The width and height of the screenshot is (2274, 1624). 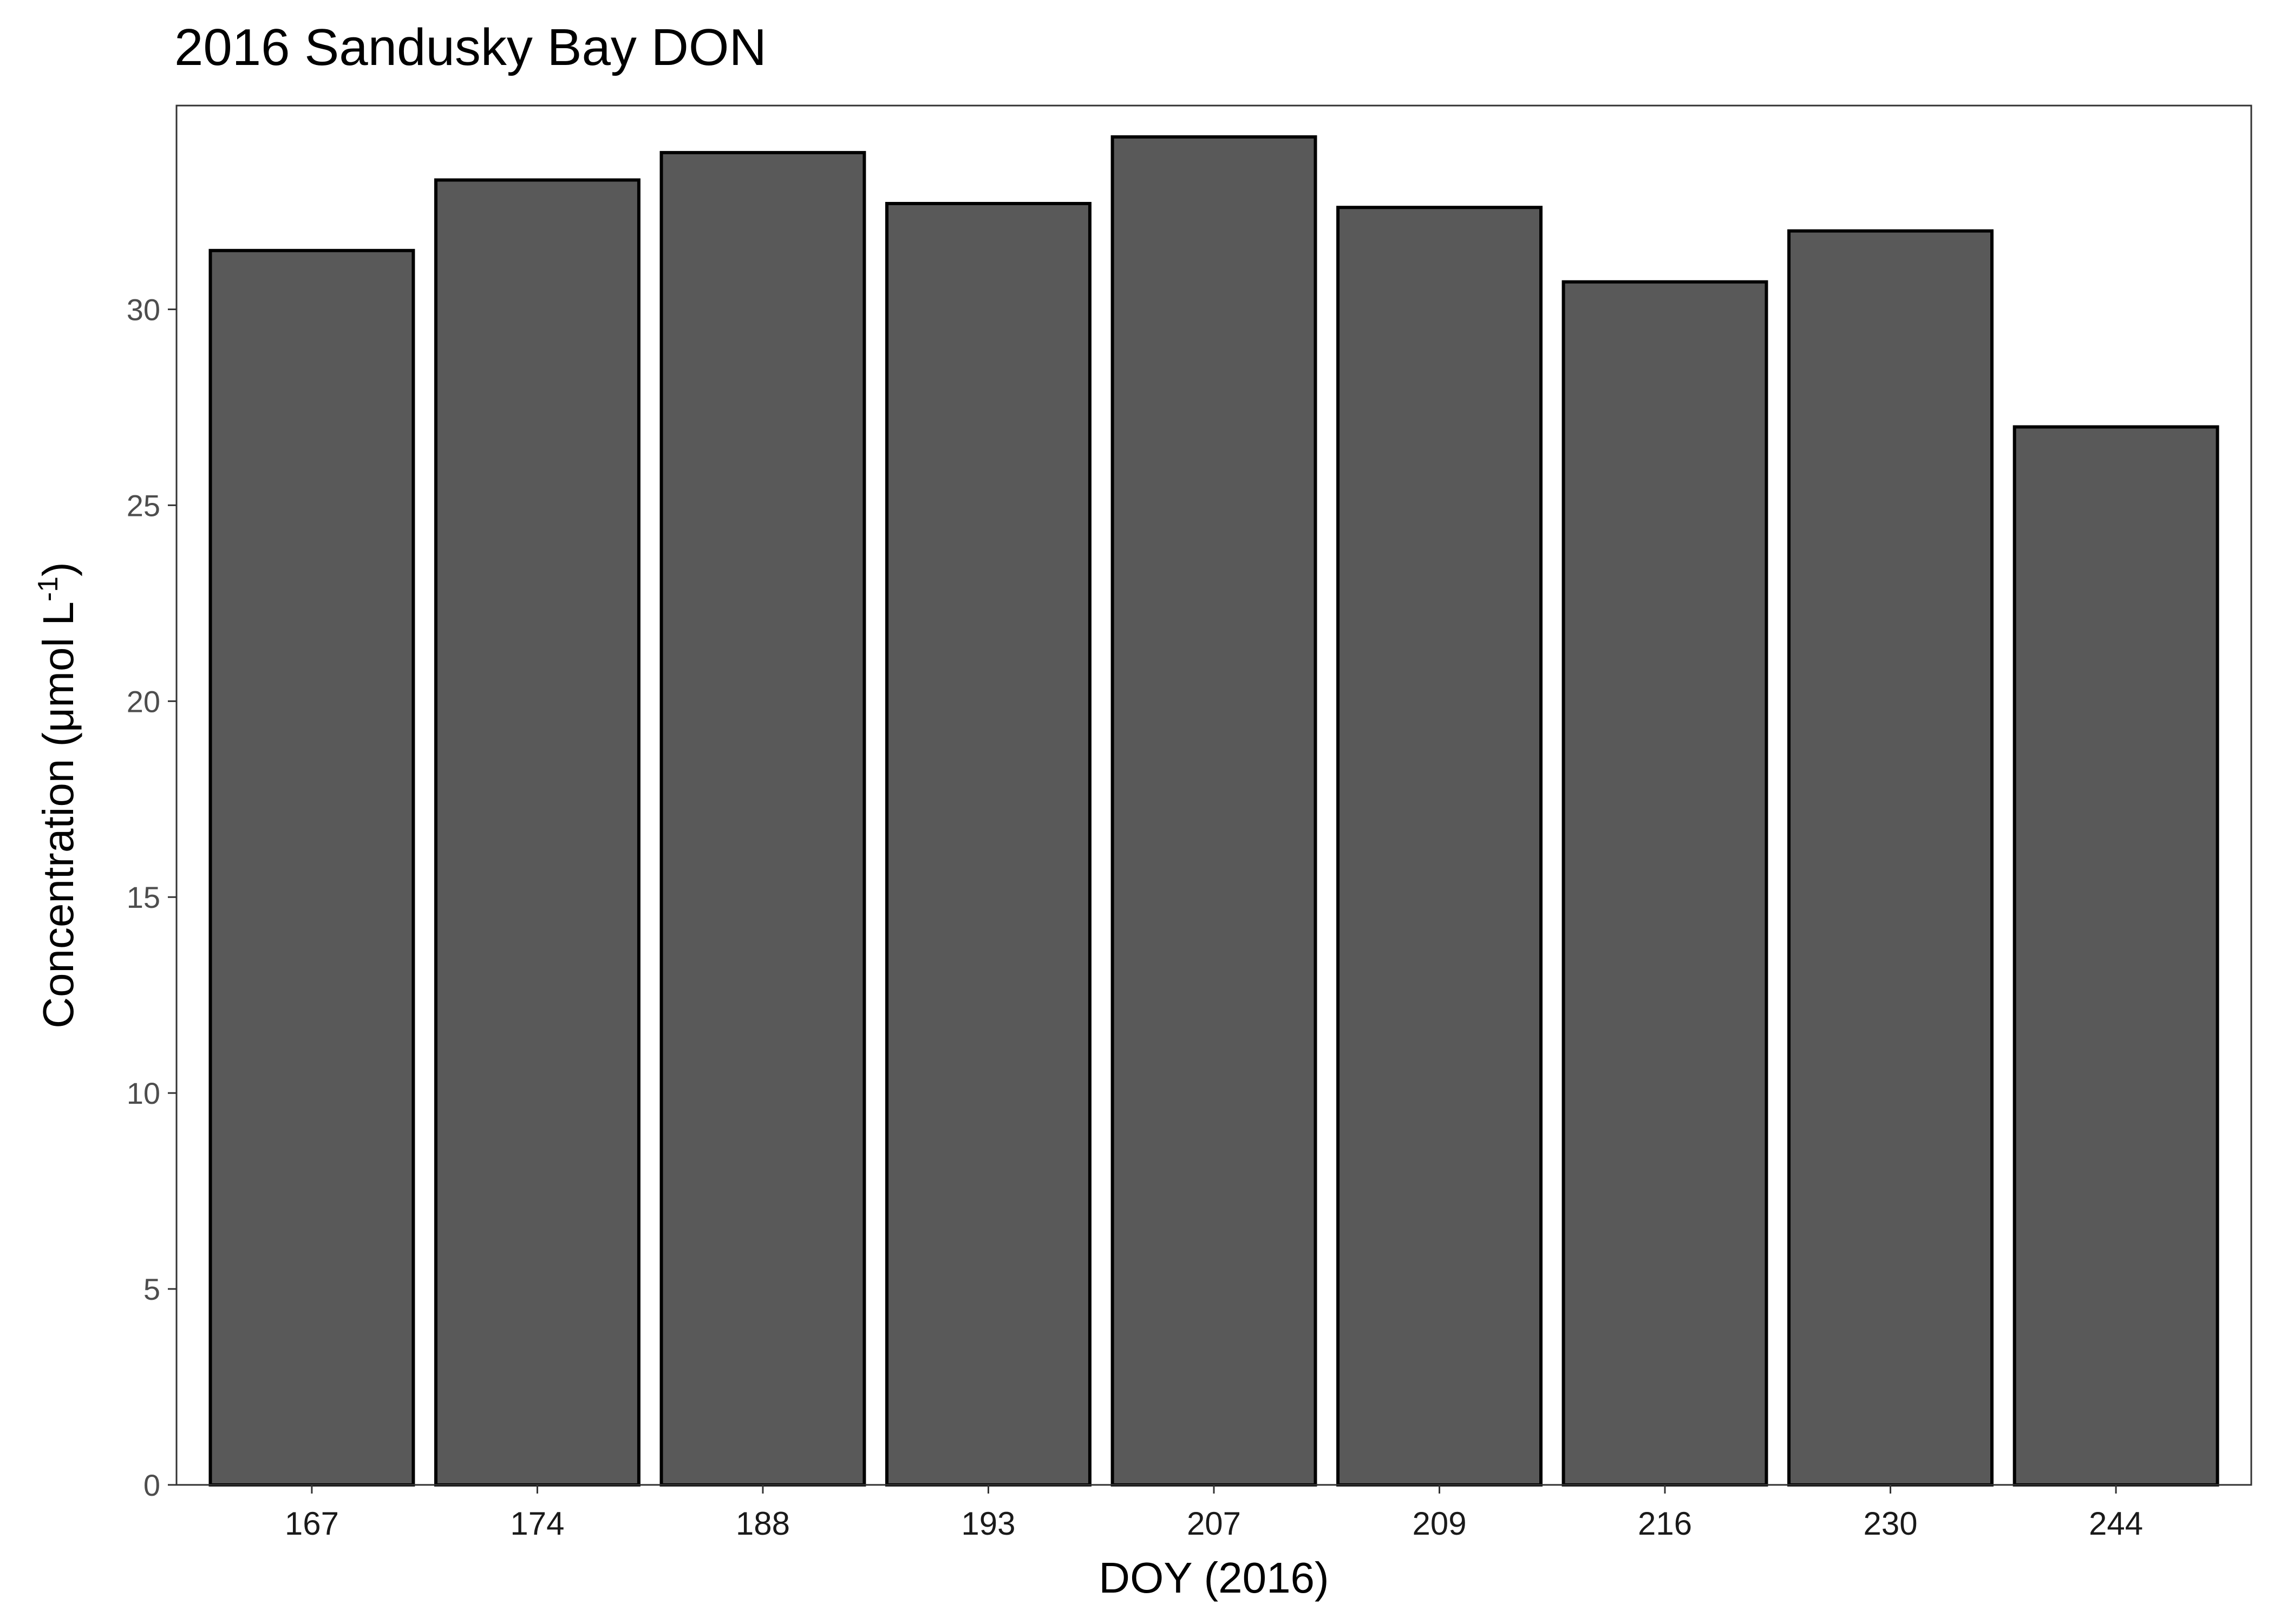 I want to click on y-tick-label-5: 5, so click(x=151, y=1289).